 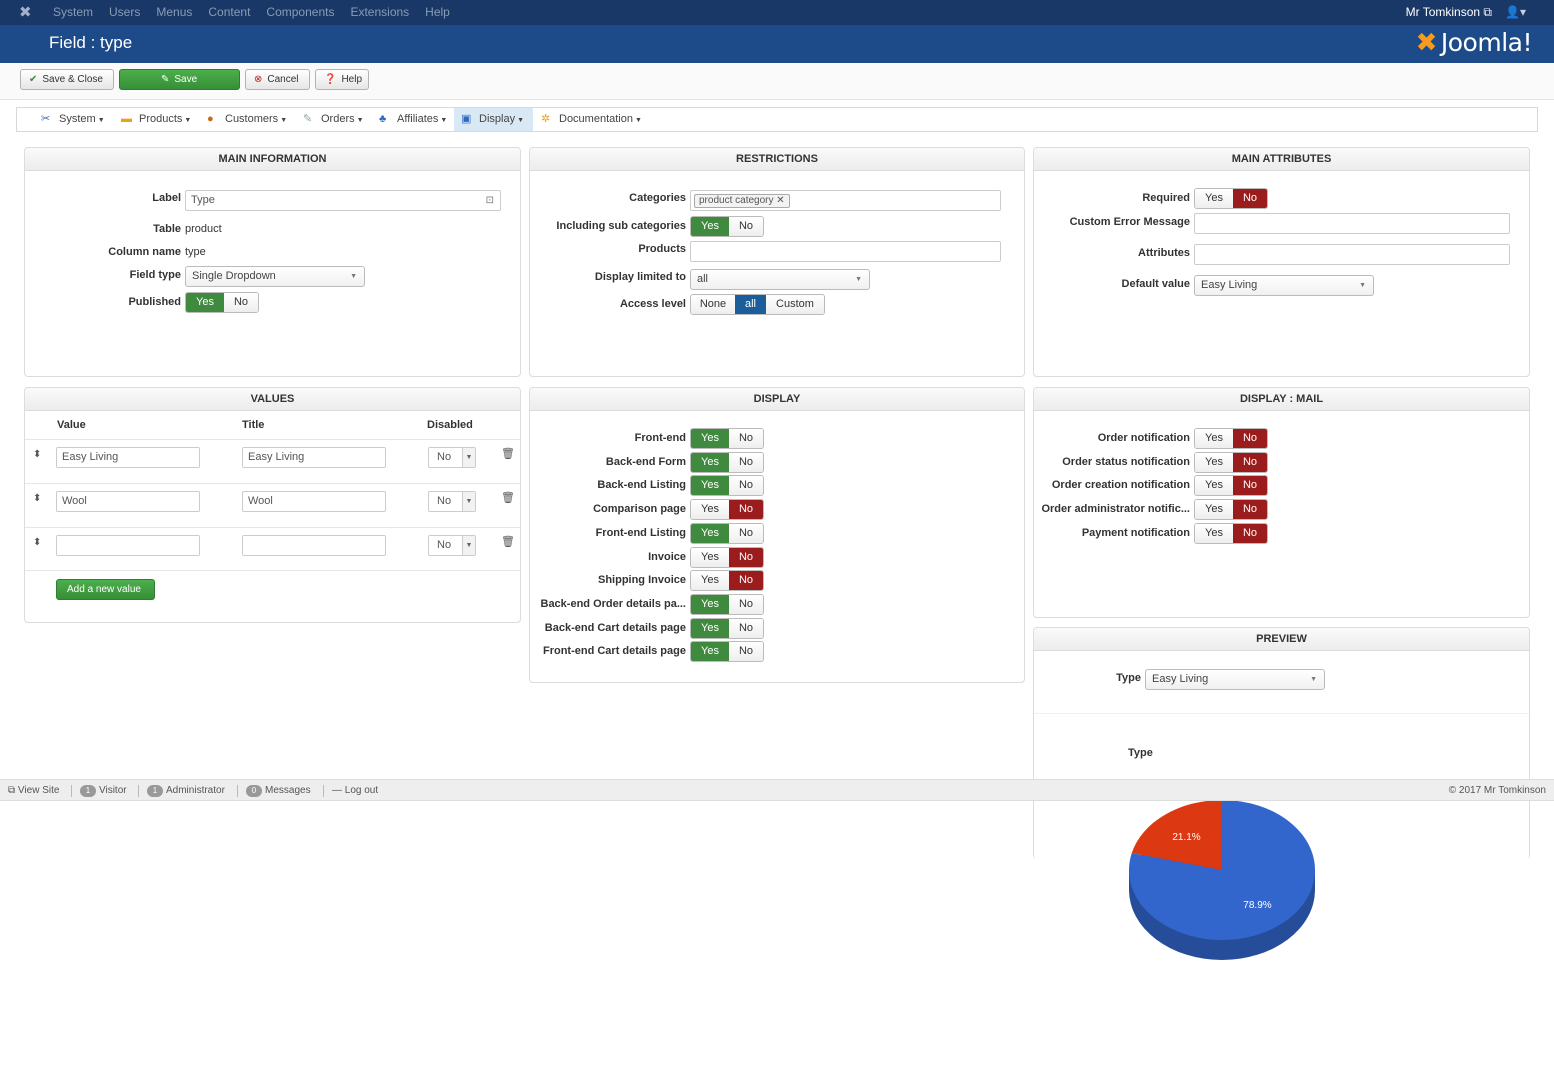 What do you see at coordinates (1449, 12) in the screenshot?
I see `user-site-link: Mr Tomkinson ⧉` at bounding box center [1449, 12].